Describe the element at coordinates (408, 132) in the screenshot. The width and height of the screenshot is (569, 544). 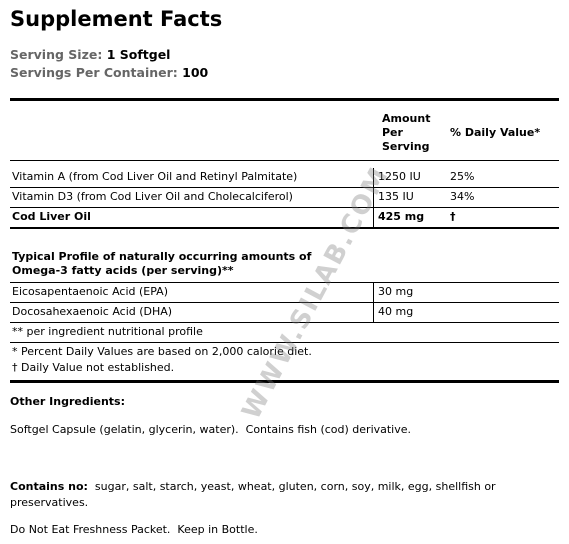
I see `header-amount: Amount Per Serving` at that location.